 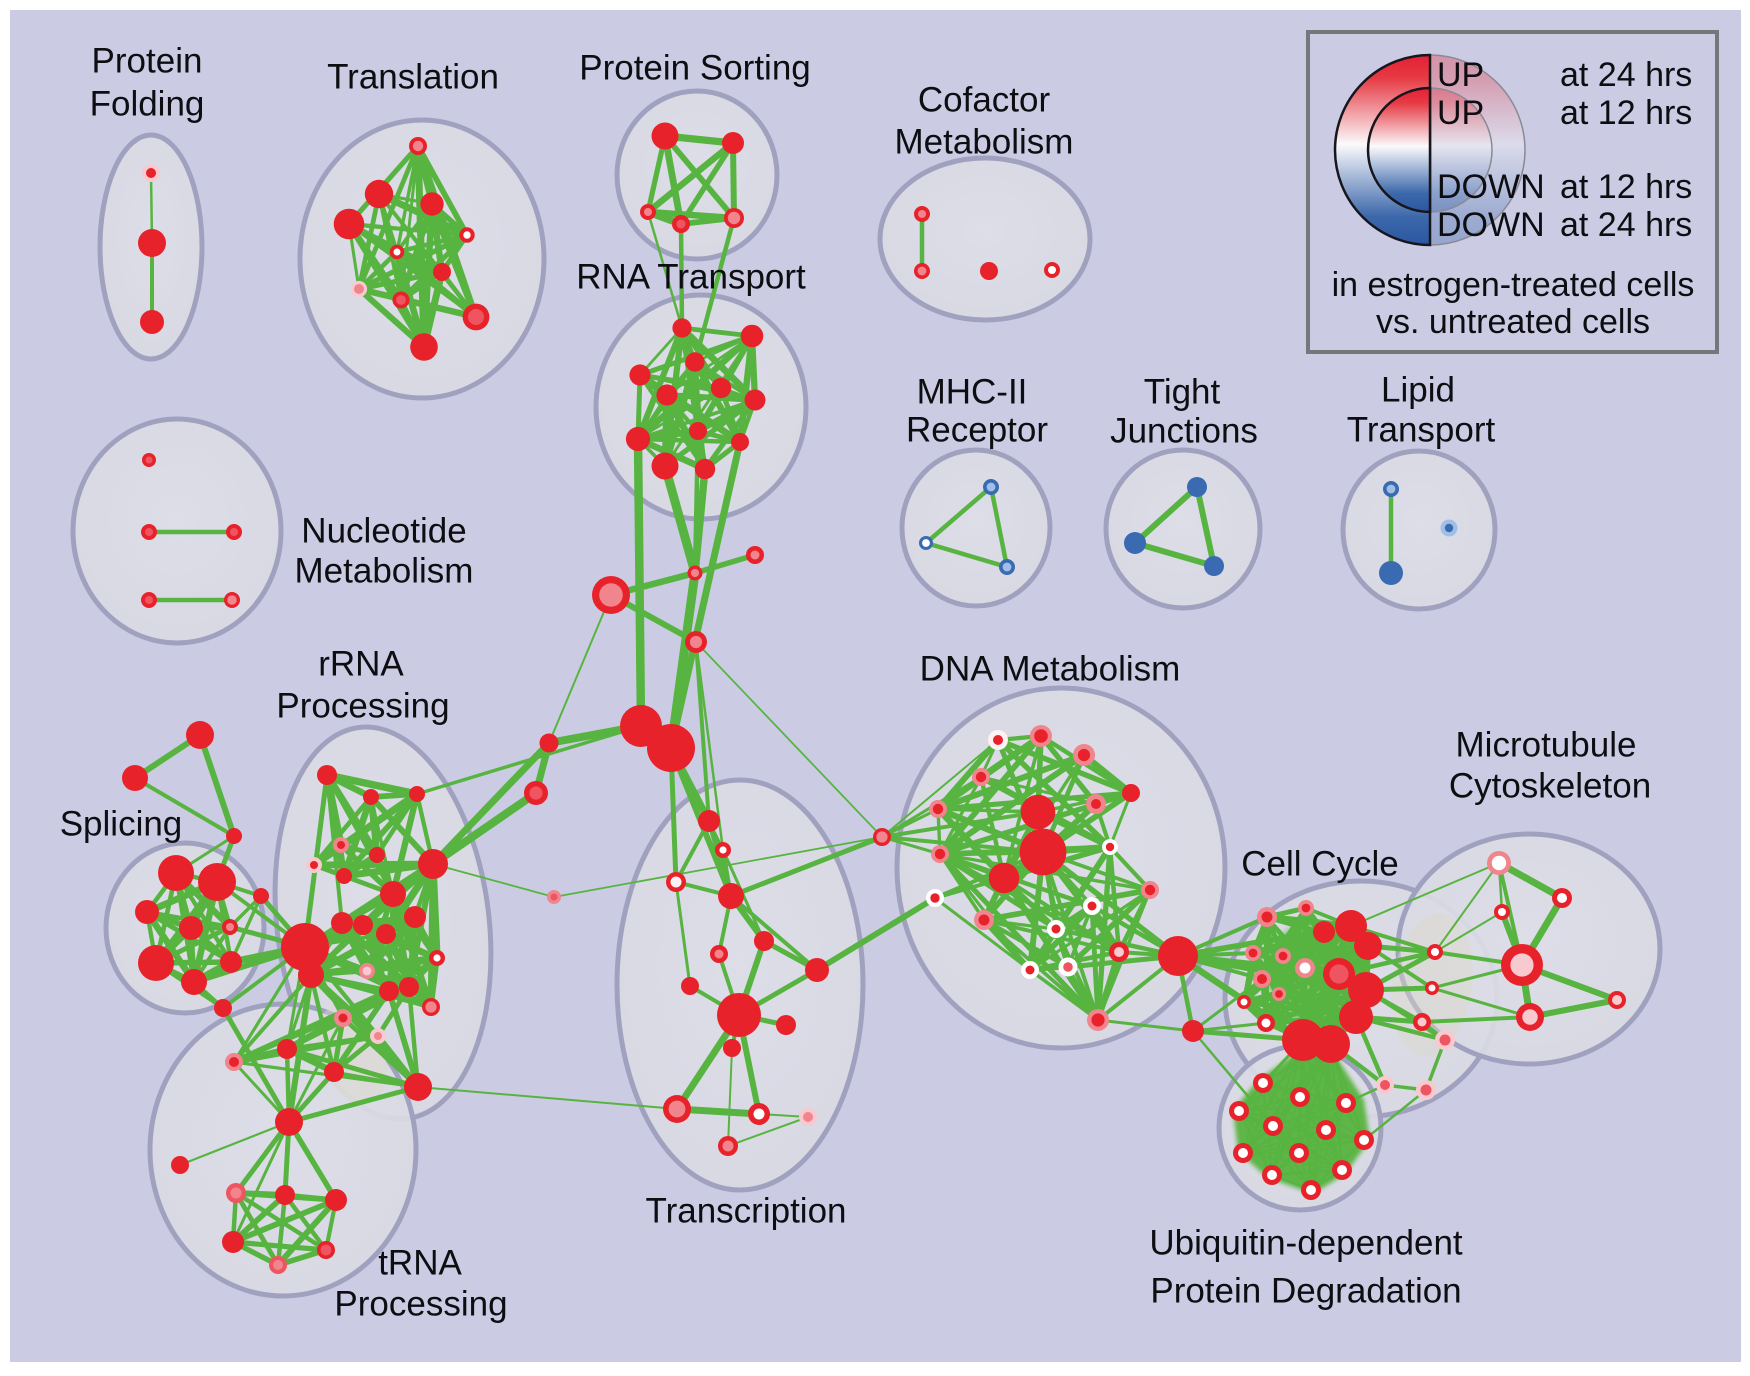 What do you see at coordinates (1546, 745) in the screenshot?
I see `svg-text: Microtubule` at bounding box center [1546, 745].